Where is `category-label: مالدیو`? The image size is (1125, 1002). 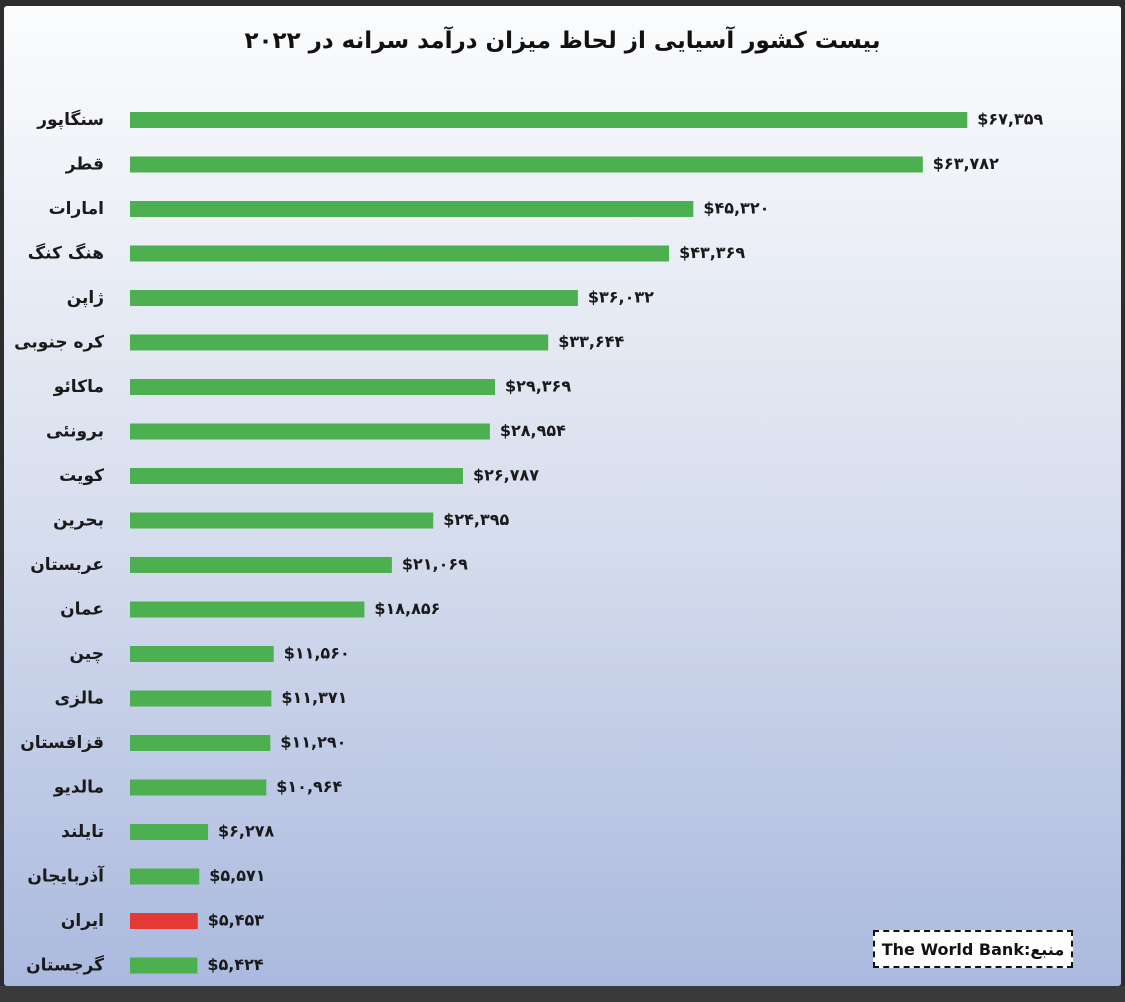
category-label: مالدیو is located at coordinates (78, 788).